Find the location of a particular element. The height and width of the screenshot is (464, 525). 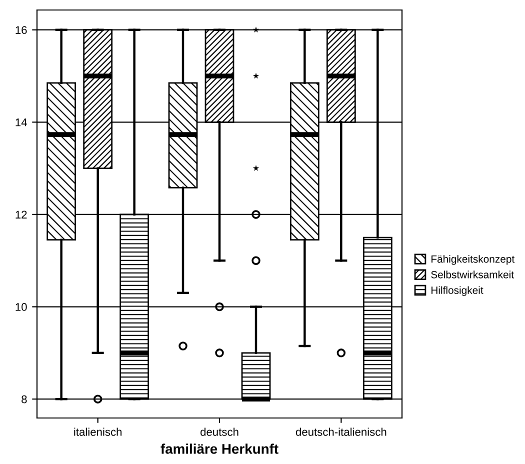

x-tick-label: deutsch-italienisch is located at coordinates (341, 432).